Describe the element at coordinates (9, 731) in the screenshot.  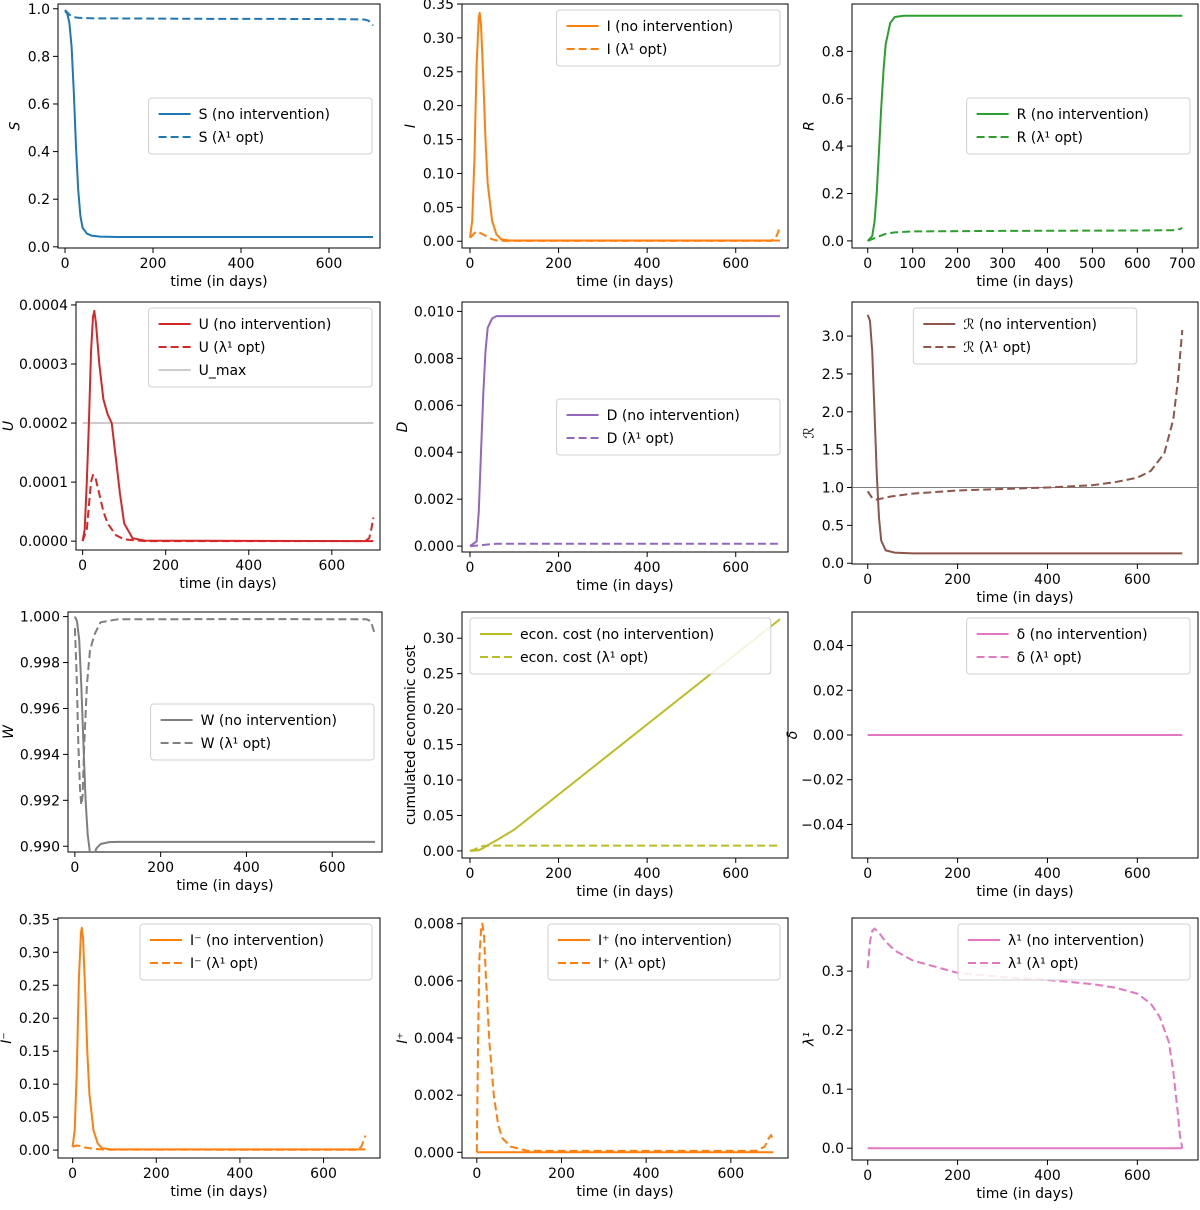
I see `y-axis-label: W` at that location.